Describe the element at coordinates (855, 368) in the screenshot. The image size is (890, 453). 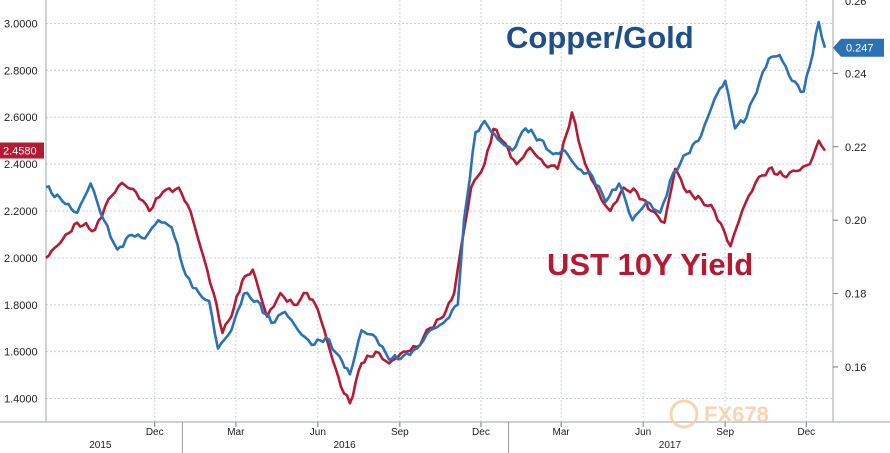
I see `right-tick-label: 0.16` at that location.